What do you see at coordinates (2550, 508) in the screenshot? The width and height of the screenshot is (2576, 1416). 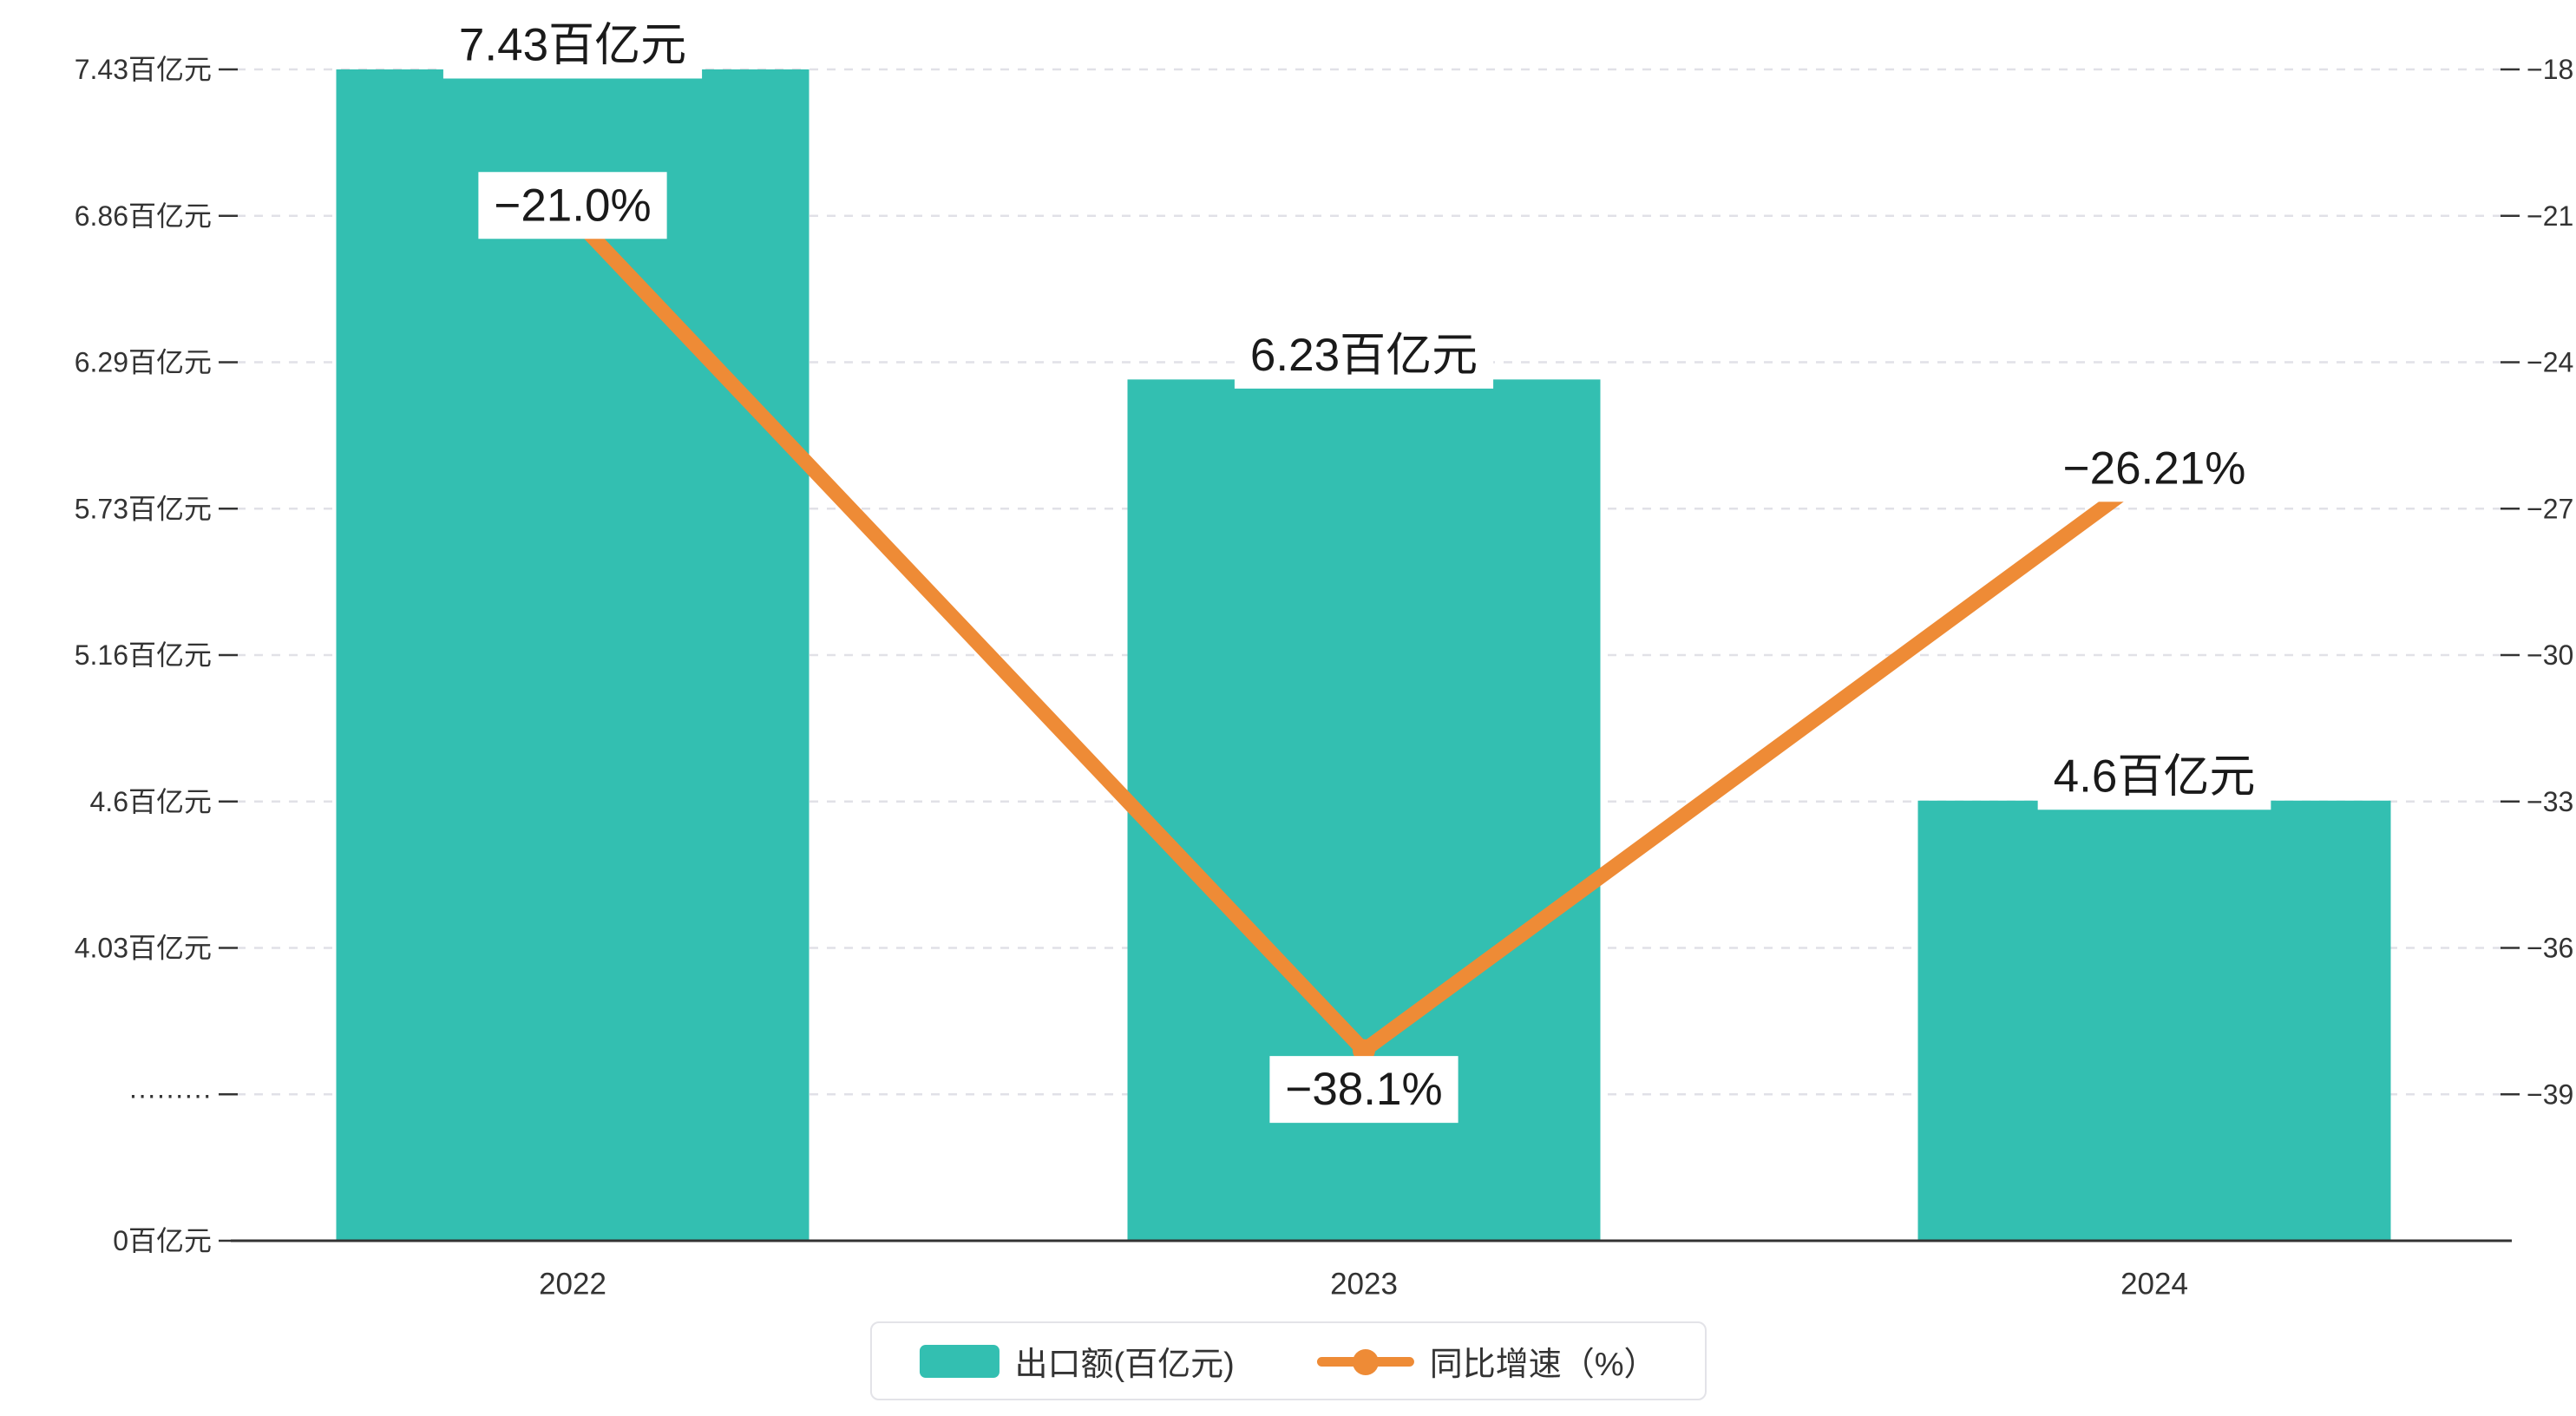 I see `right-axis-label: −27` at bounding box center [2550, 508].